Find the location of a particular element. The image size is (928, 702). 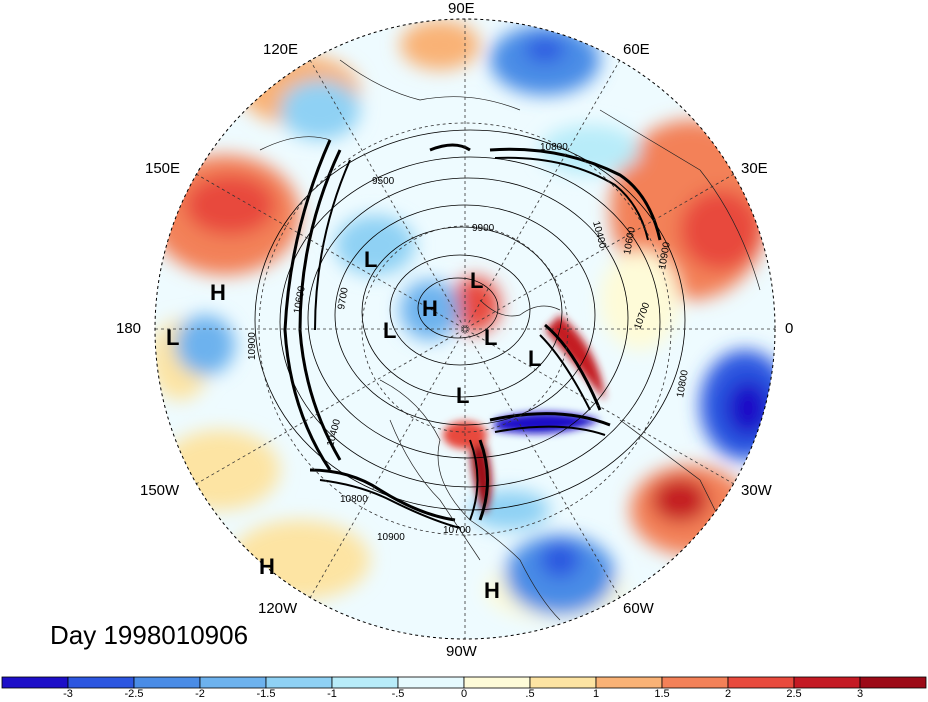

colorbar-tick-label: .5 is located at coordinates (530, 694).